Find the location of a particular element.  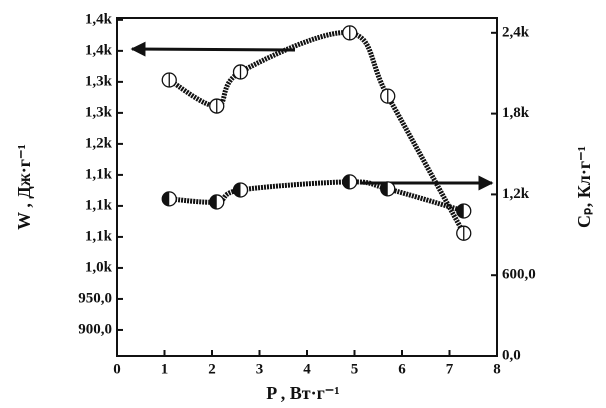

y2-tick-label: 2,4k is located at coordinates (516, 32).